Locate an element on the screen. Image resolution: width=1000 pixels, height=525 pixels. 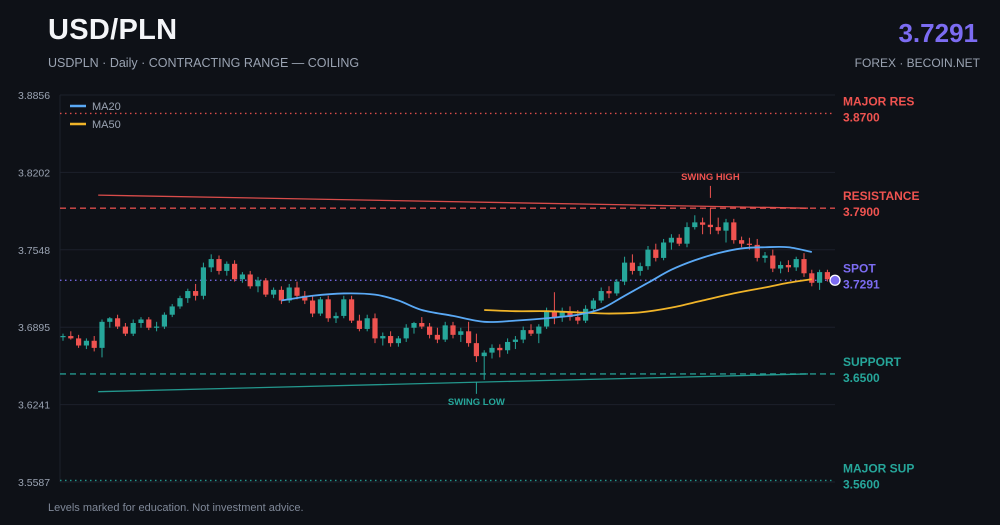
legend-label: MA50 is located at coordinates (106, 125).